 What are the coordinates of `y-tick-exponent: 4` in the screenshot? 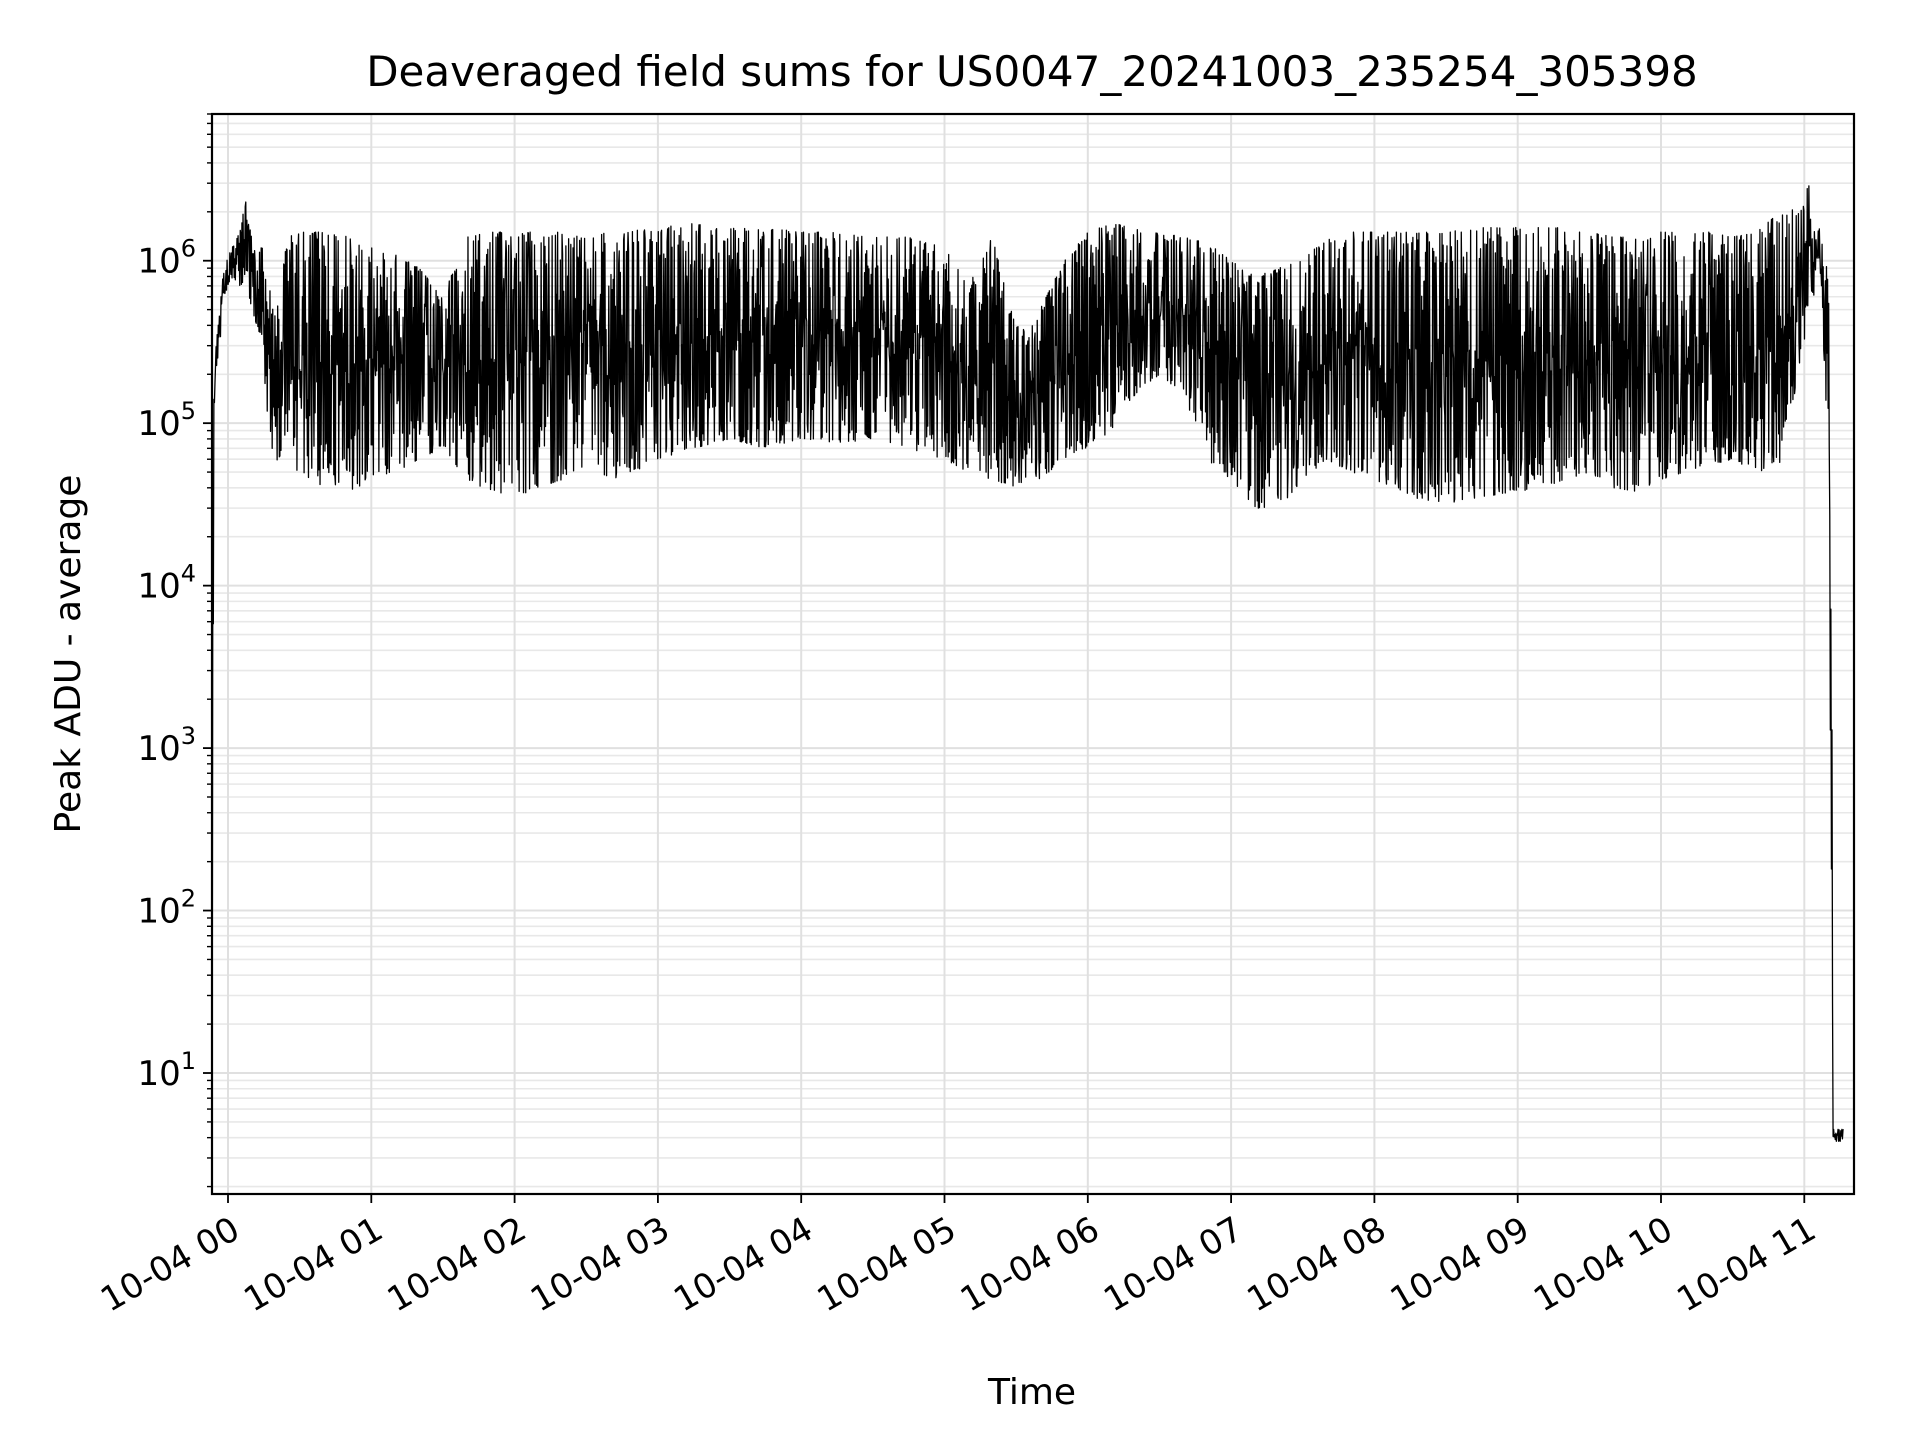 It's located at (188, 574).